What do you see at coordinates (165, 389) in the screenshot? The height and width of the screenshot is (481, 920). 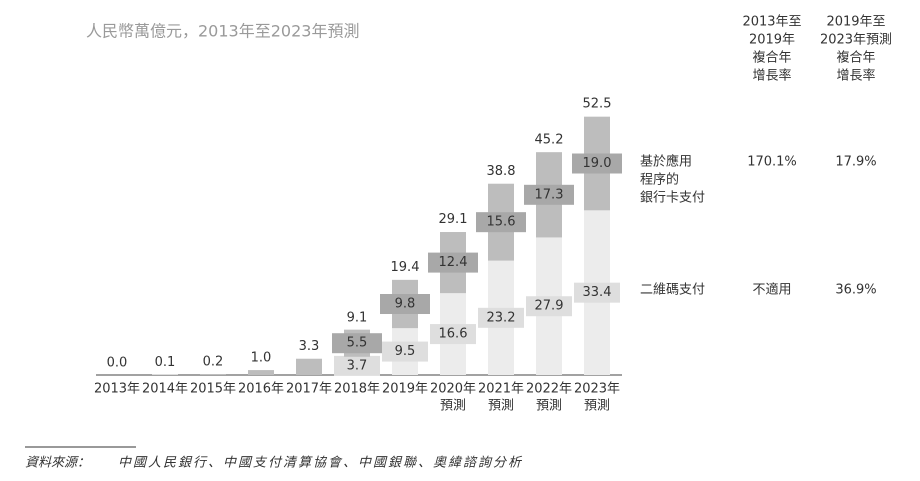 I see `x-tick-label: 2014年` at bounding box center [165, 389].